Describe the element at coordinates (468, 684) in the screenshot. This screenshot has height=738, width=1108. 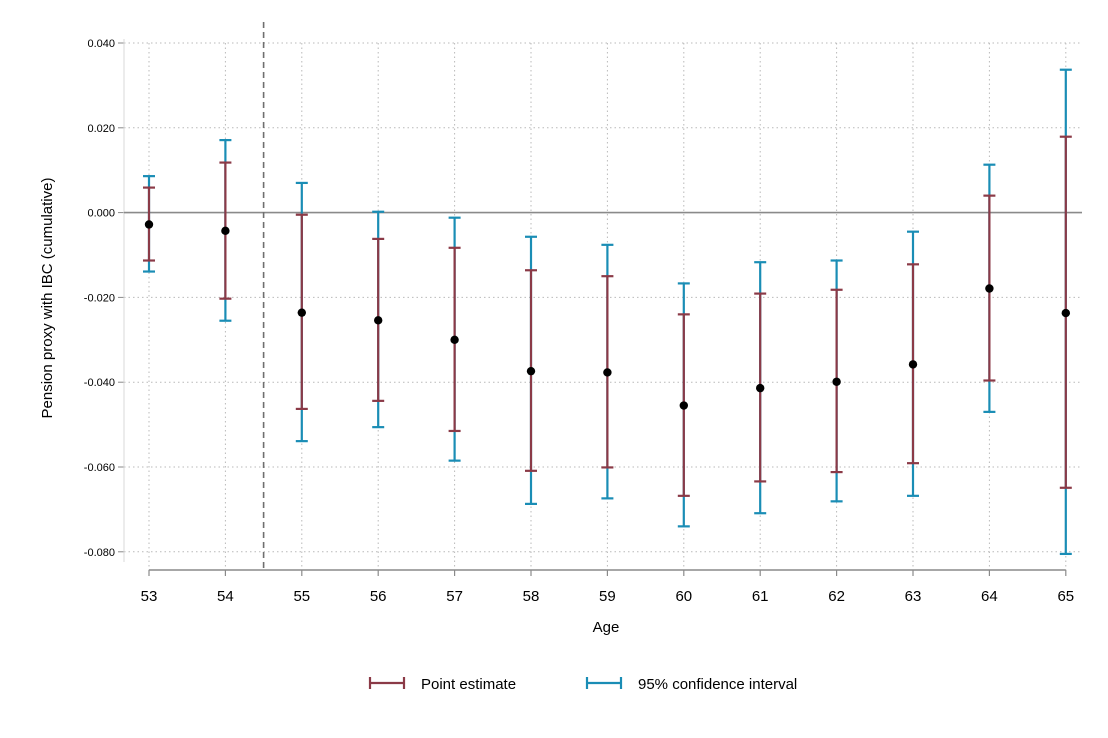
I see `legend-label-point-estimate: Point estimate` at that location.